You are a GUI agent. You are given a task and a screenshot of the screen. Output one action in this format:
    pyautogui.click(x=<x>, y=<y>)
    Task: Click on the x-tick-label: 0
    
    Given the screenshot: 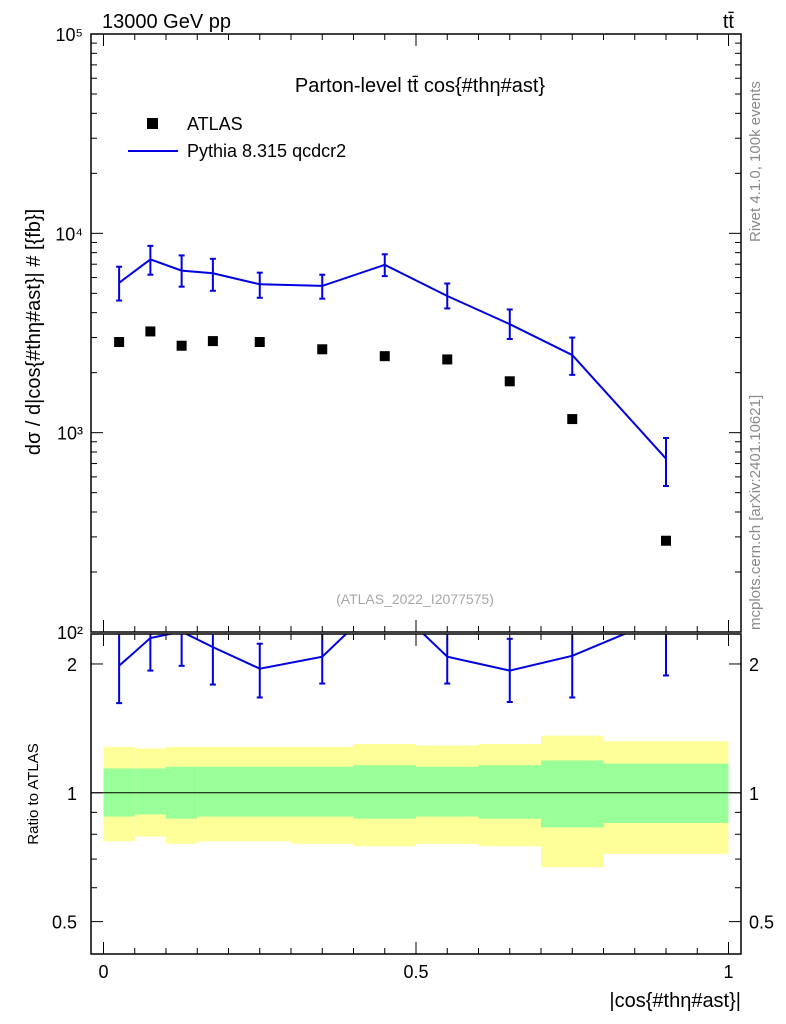 What is the action you would take?
    pyautogui.click(x=103, y=972)
    